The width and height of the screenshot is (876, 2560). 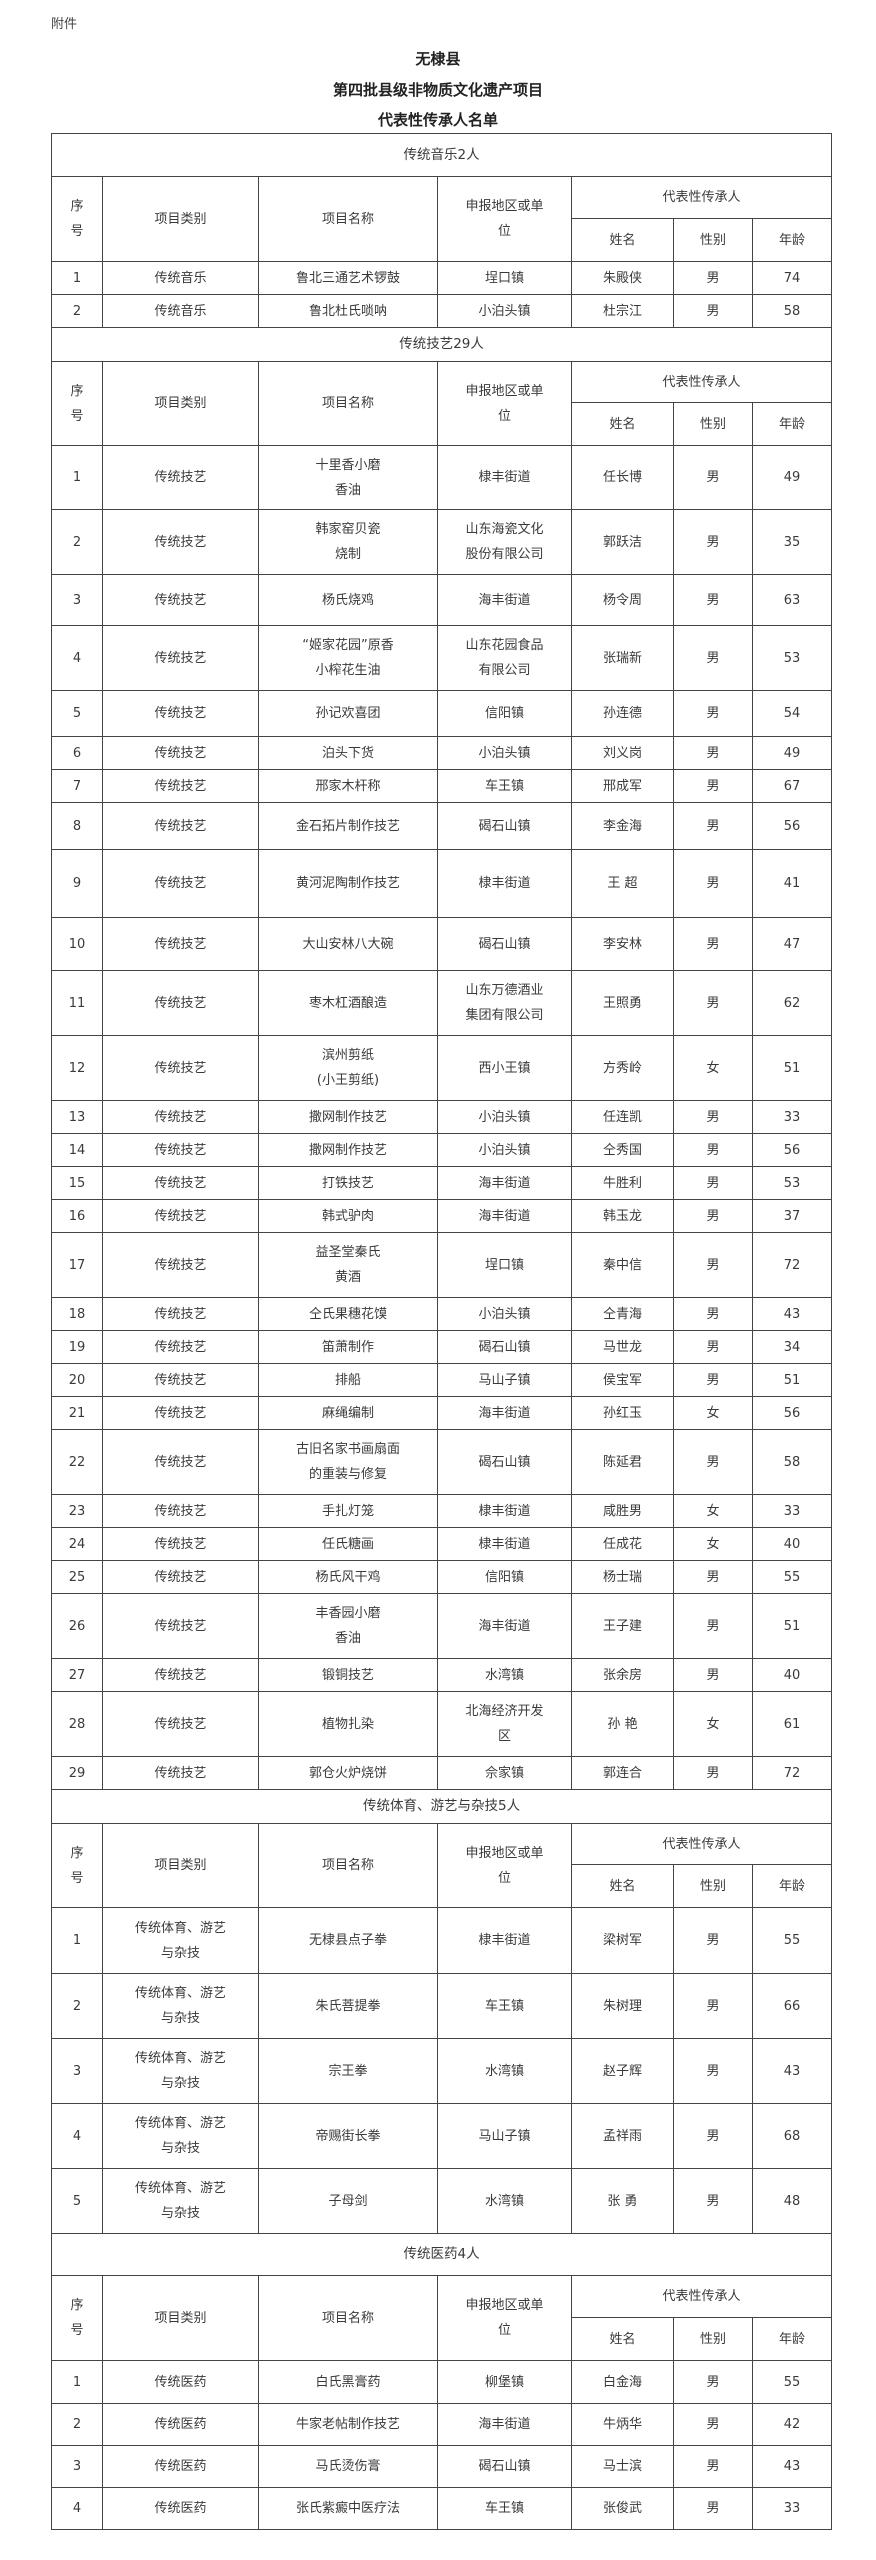 What do you see at coordinates (77, 786) in the screenshot?
I see `row-number-cell: 7` at bounding box center [77, 786].